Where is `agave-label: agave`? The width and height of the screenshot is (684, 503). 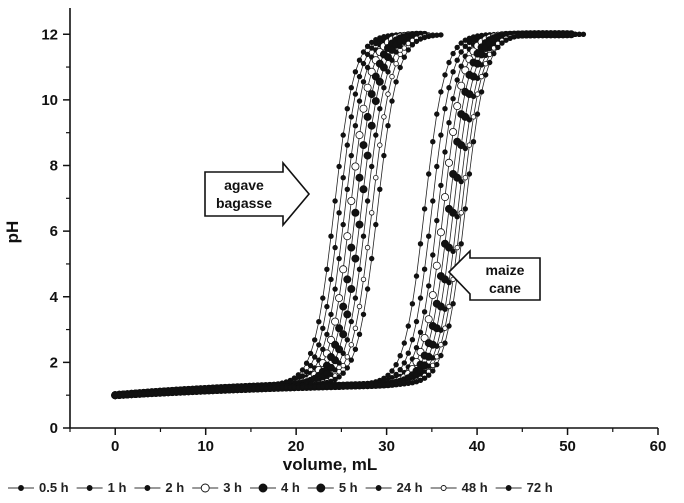
agave-label: agave is located at coordinates (244, 185).